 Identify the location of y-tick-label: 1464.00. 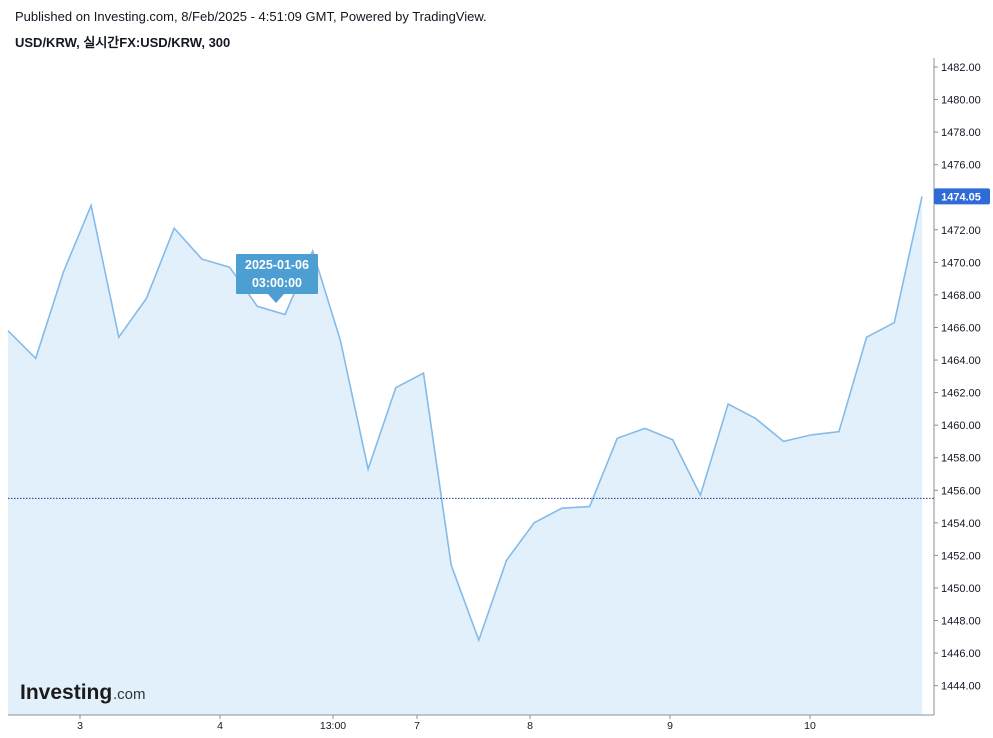
(961, 361).